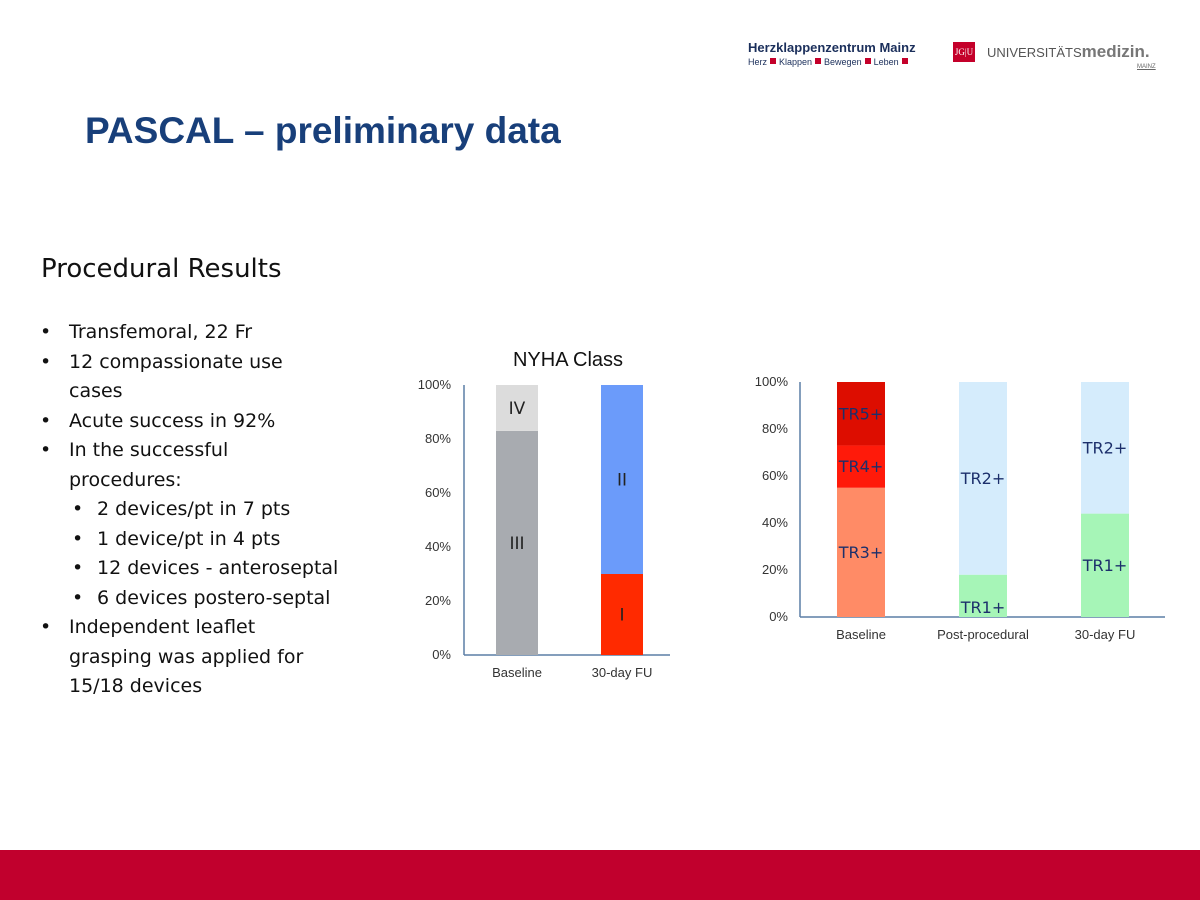 The width and height of the screenshot is (1200, 900). I want to click on tagline-word: Klappen, so click(796, 62).